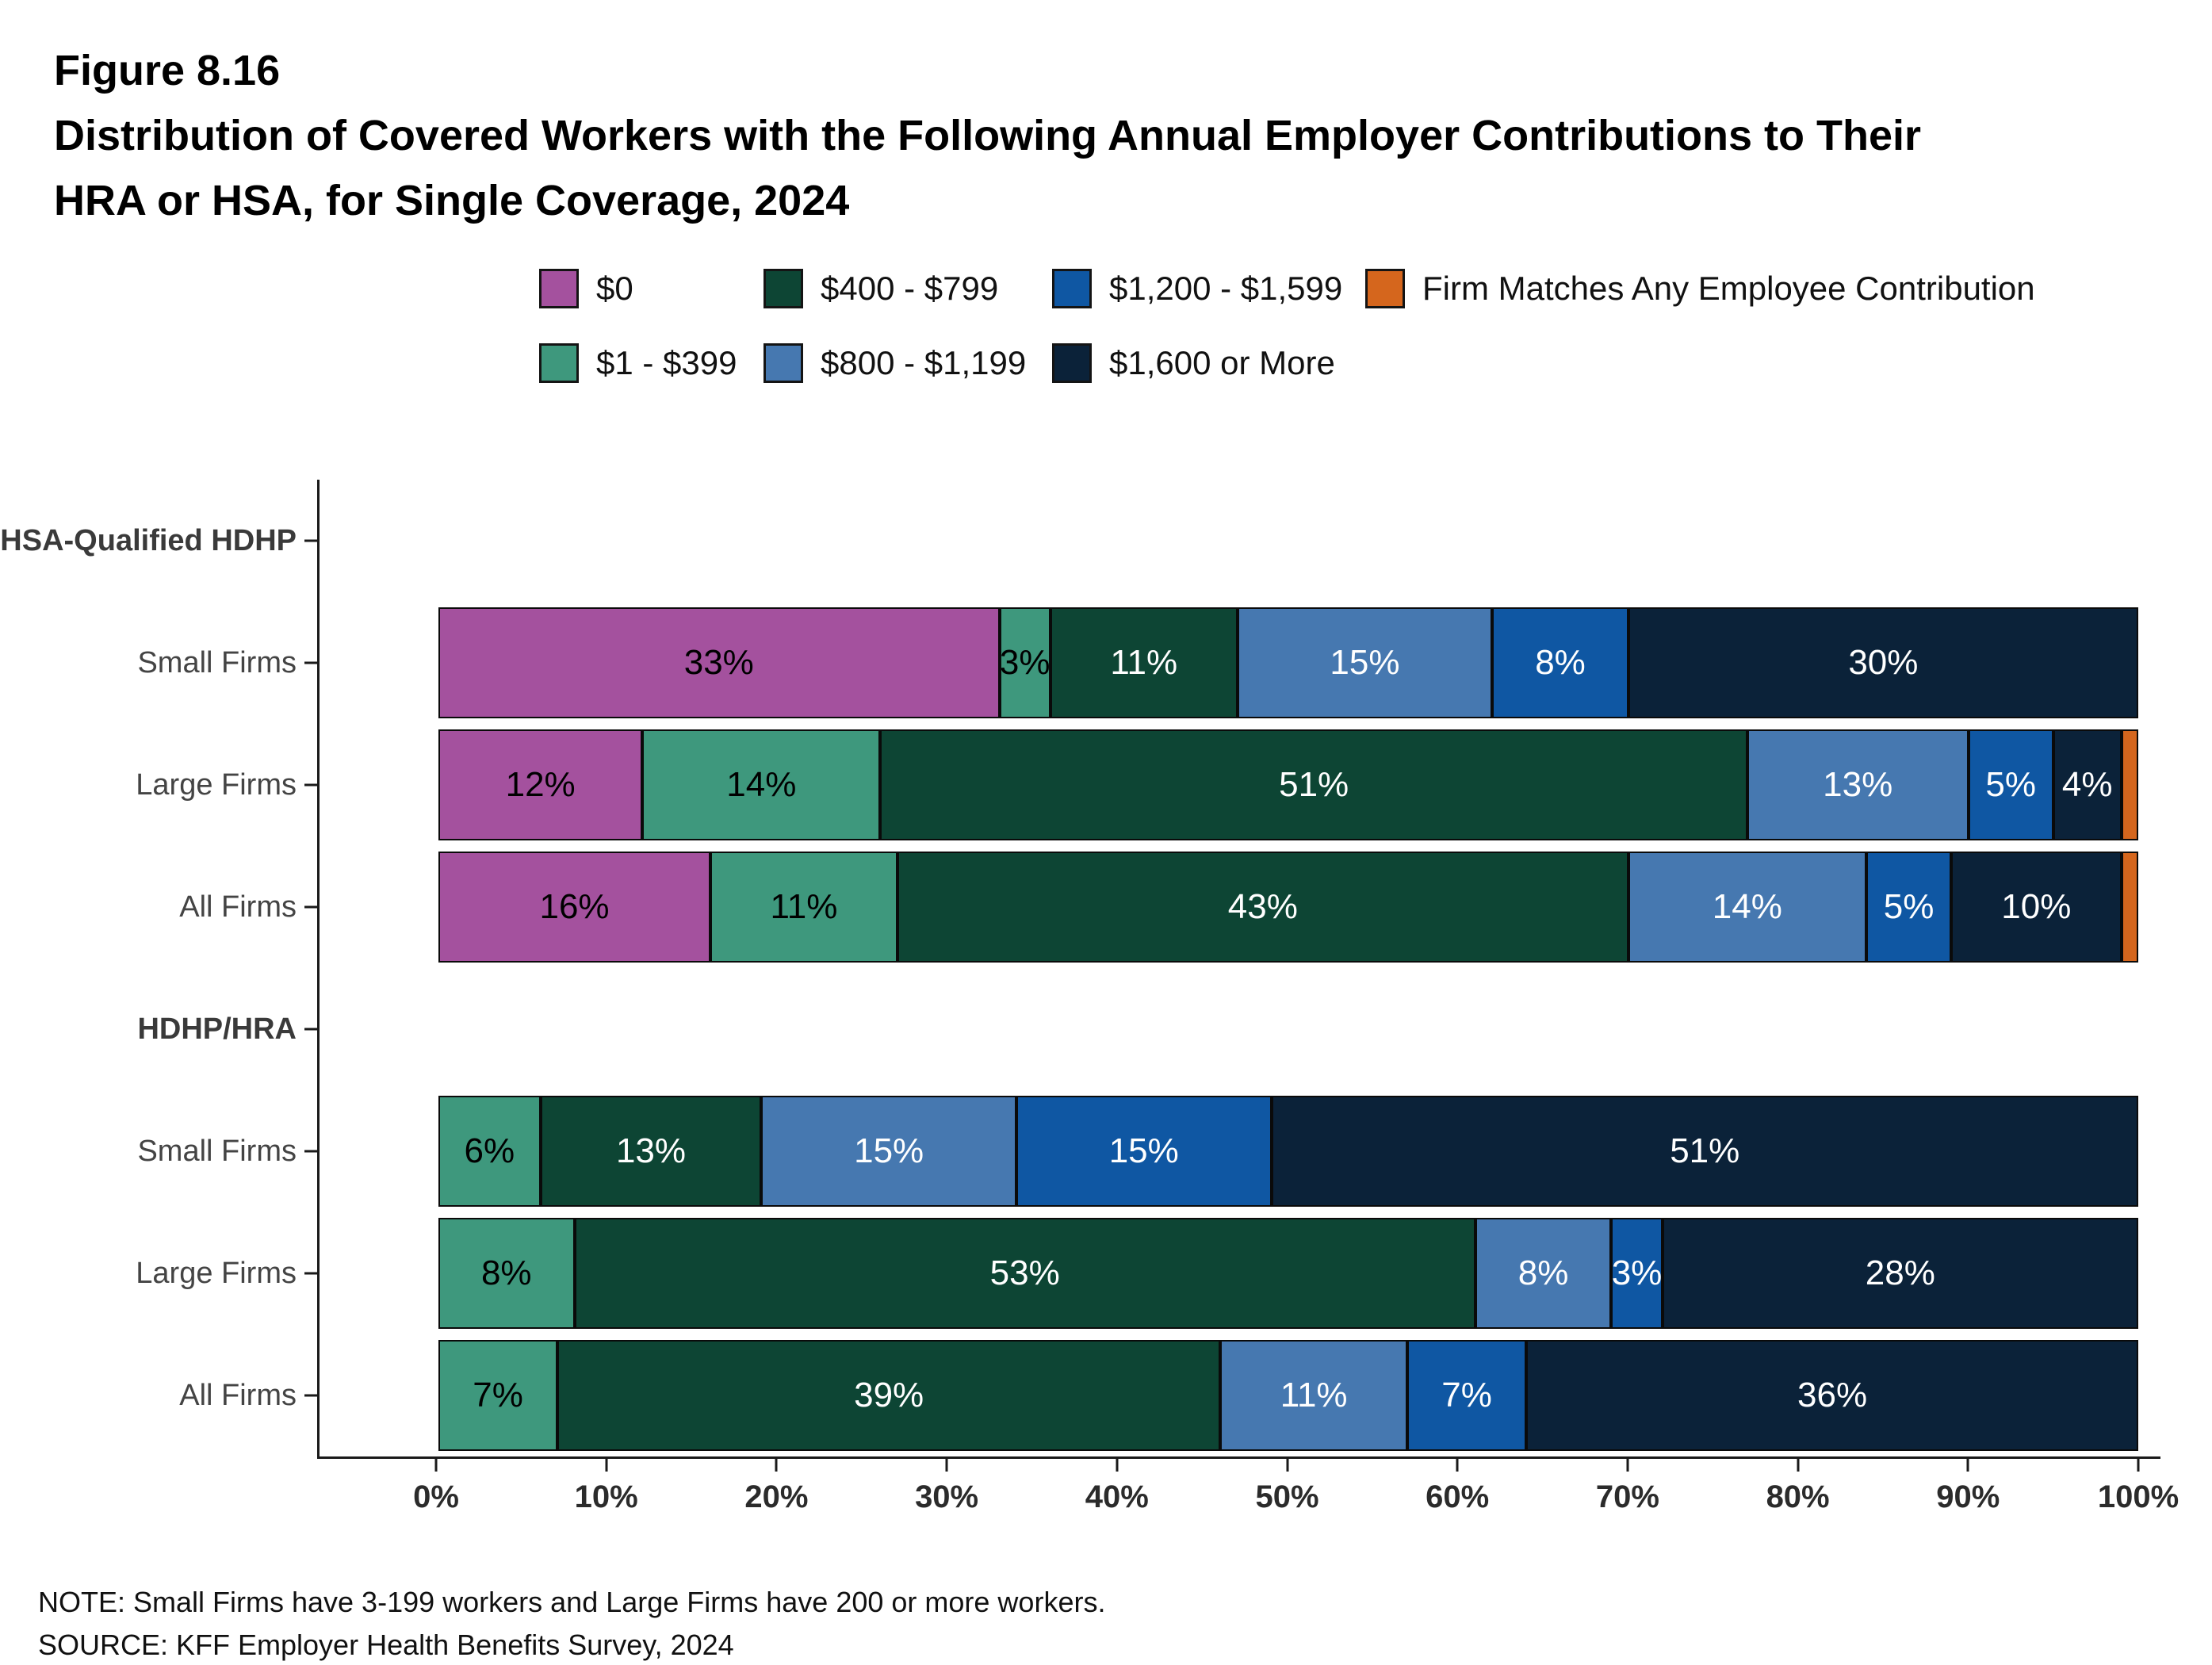 The width and height of the screenshot is (2212, 1665). I want to click on plot-row: 7% 39% 11% 7% 36%, so click(1238, 1395).